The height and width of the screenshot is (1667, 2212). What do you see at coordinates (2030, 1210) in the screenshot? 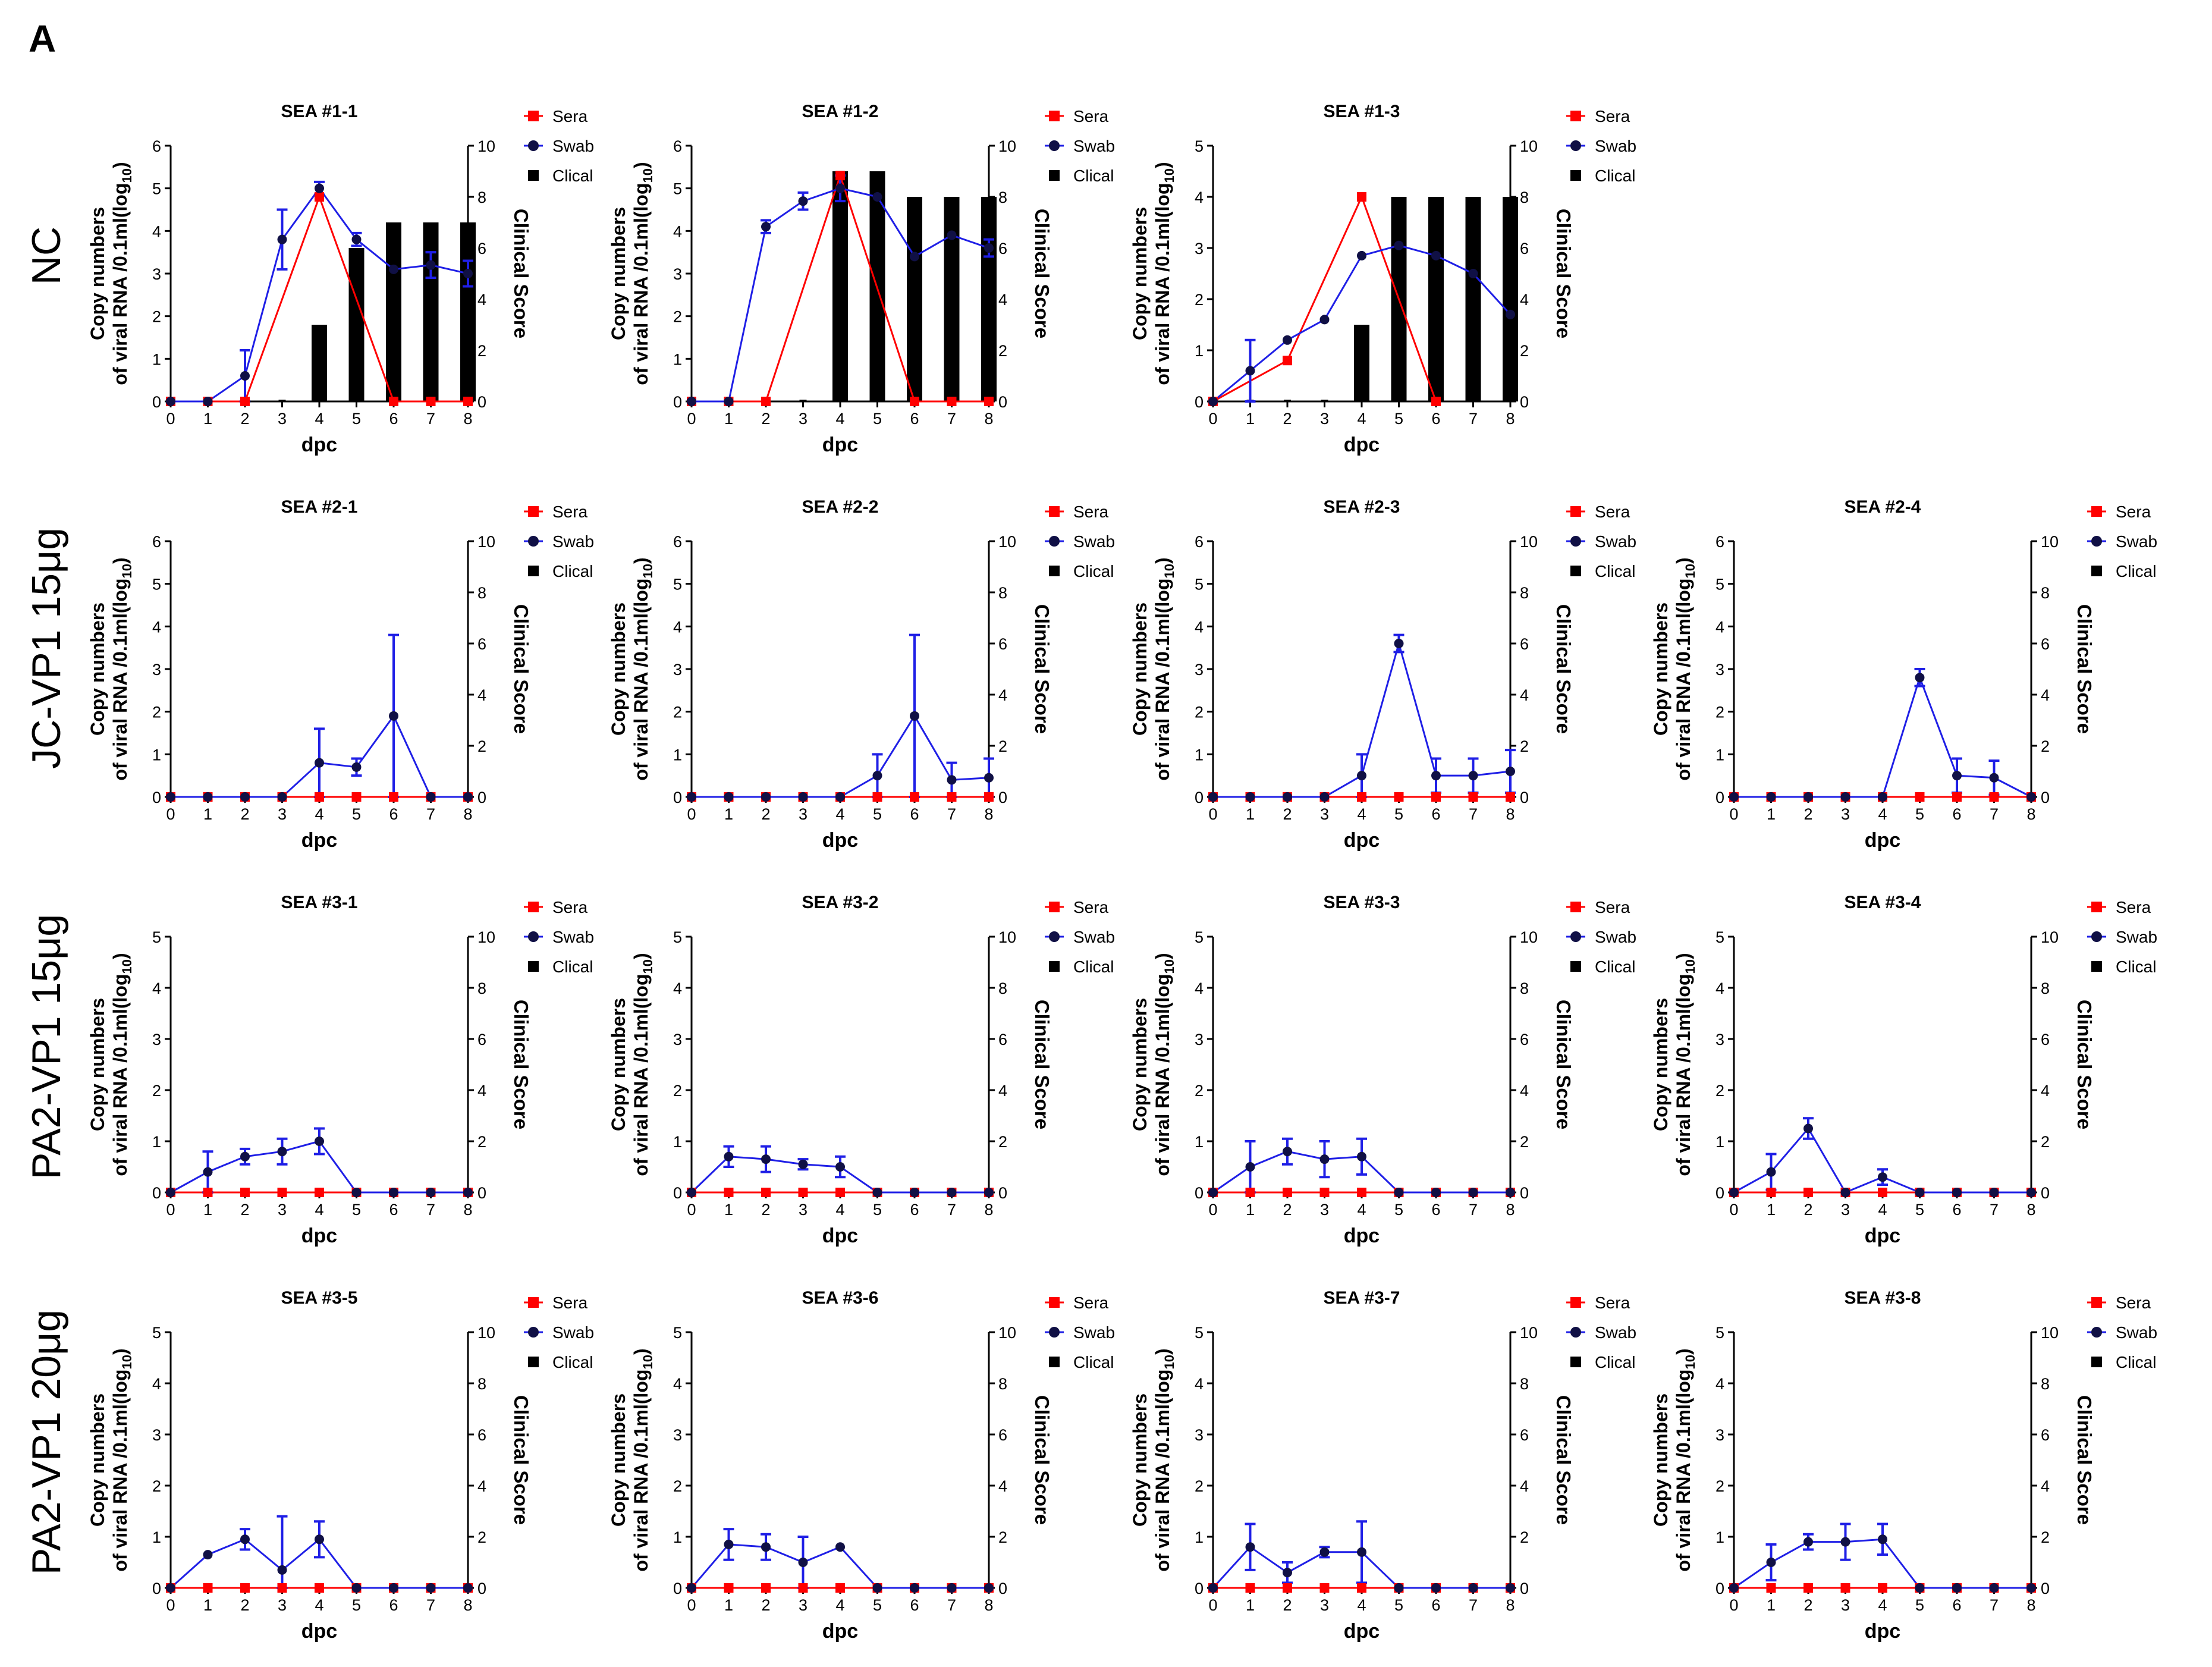
I see `x-tick-label: 8` at bounding box center [2030, 1210].